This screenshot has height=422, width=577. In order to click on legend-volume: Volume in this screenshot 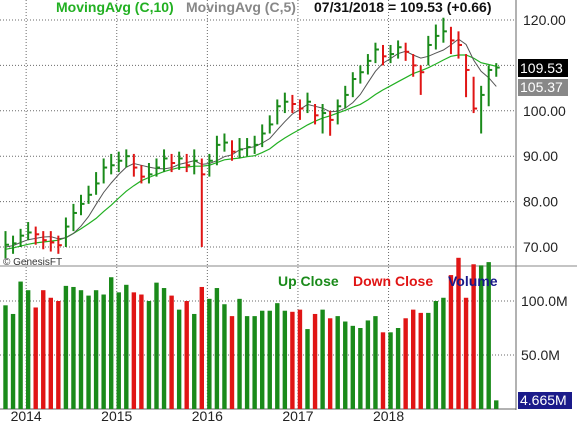, I will do `click(473, 281)`.